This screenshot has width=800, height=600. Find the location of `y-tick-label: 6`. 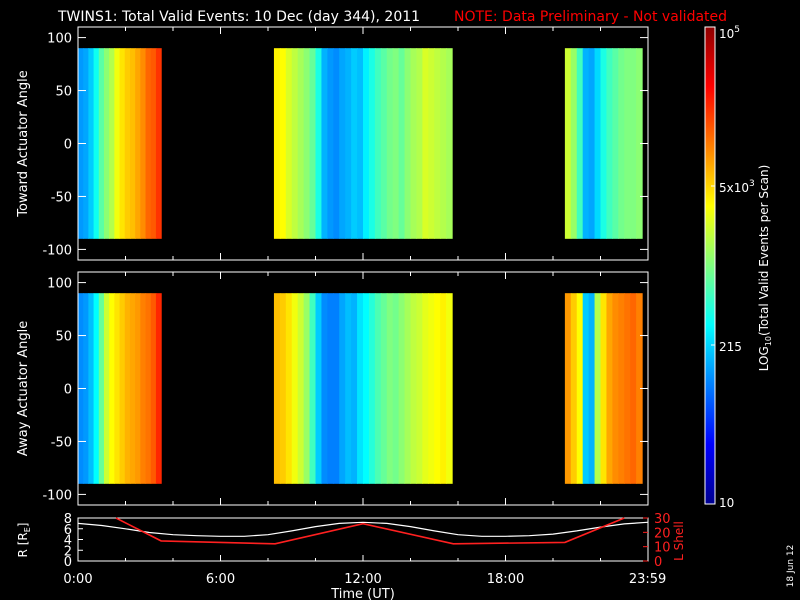

y-tick-label: 6 is located at coordinates (68, 530).